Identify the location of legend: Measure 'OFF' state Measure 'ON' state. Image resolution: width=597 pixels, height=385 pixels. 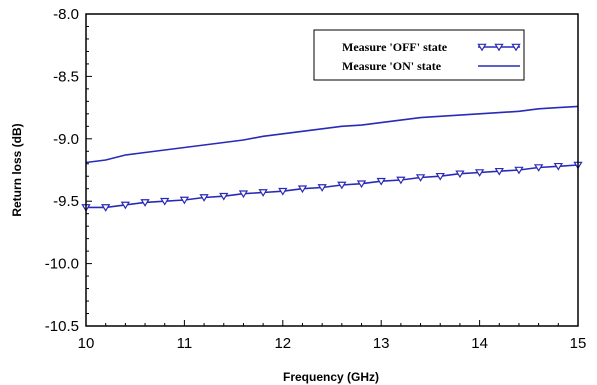
(419, 55).